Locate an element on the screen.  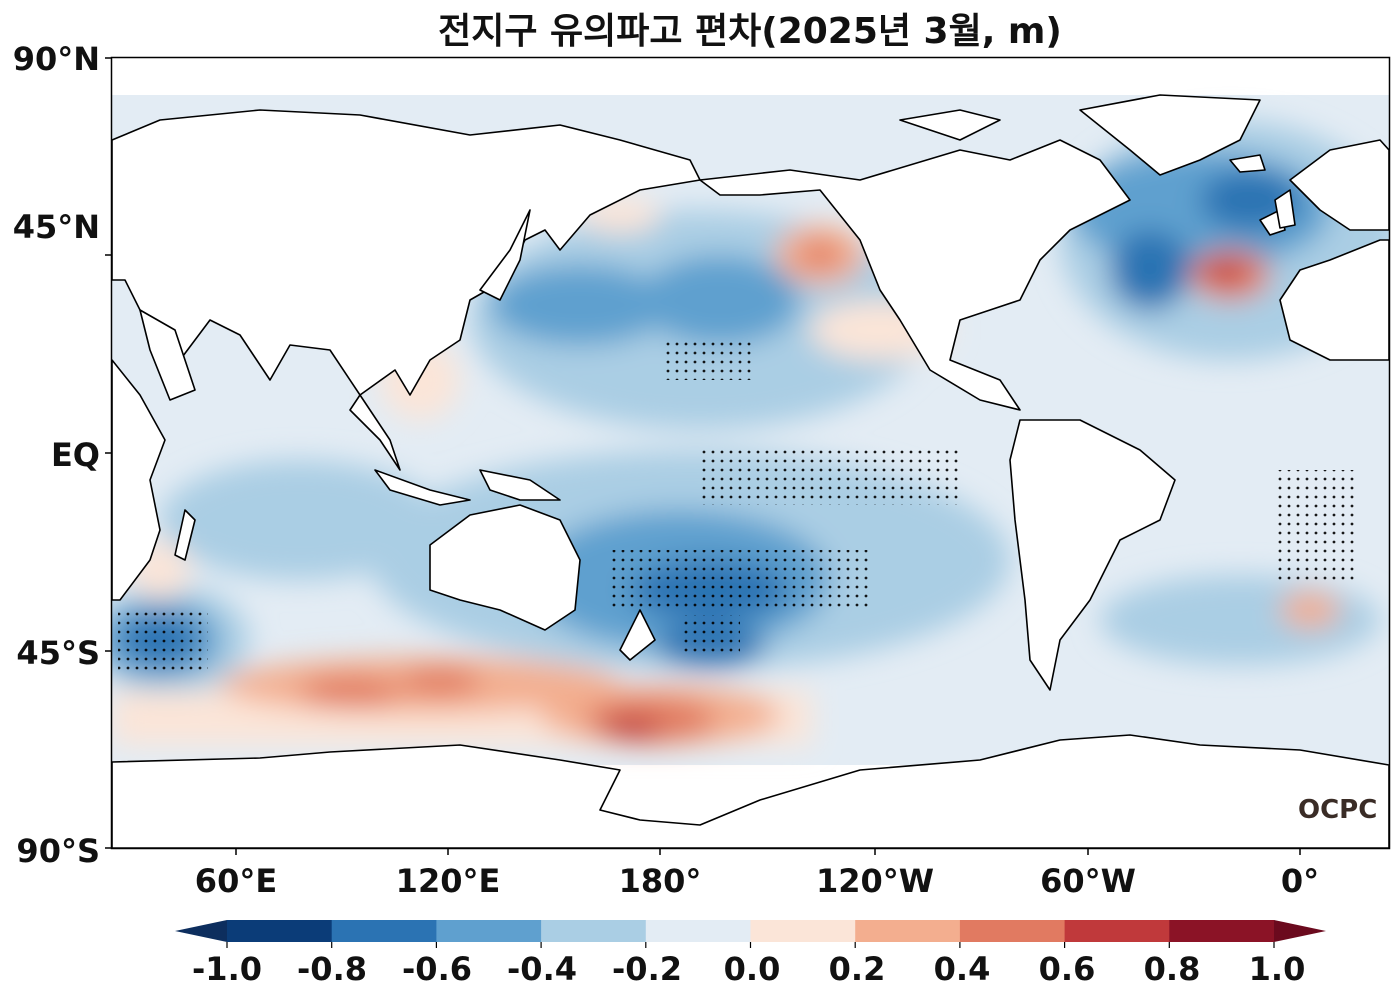
x-tick-marks is located at coordinates (768, 851).